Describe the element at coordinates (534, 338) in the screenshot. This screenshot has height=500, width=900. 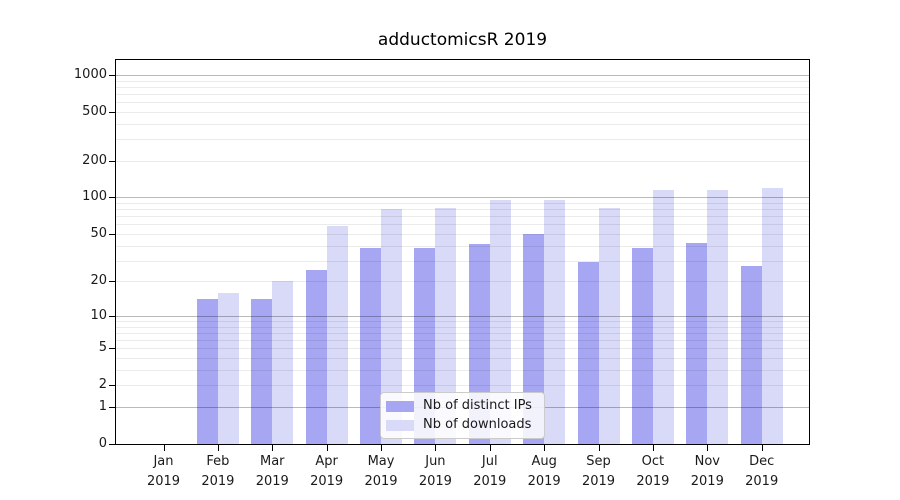
I see `bar-distinct-ips-aug` at that location.